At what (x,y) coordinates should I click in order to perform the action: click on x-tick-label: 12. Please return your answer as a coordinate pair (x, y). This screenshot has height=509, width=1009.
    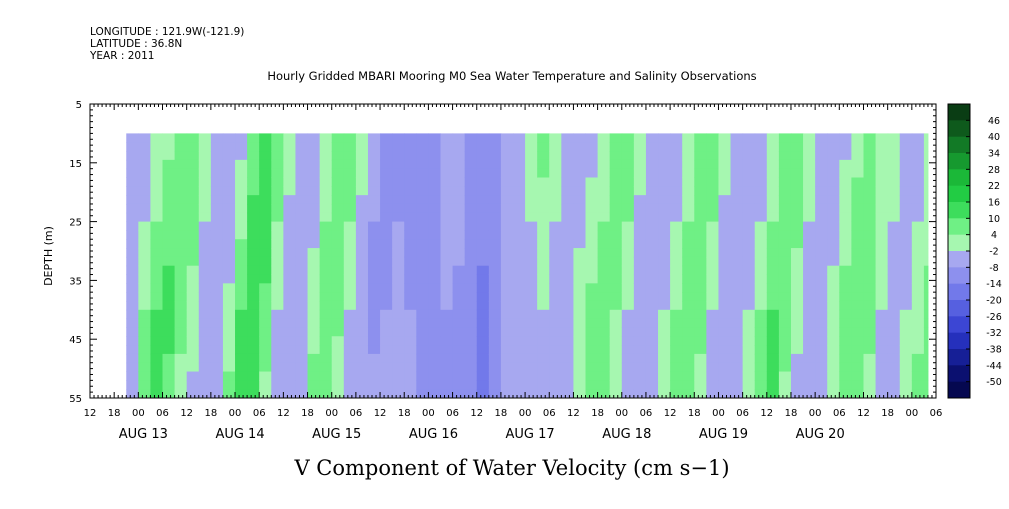
    Looking at the image, I should click on (863, 413).